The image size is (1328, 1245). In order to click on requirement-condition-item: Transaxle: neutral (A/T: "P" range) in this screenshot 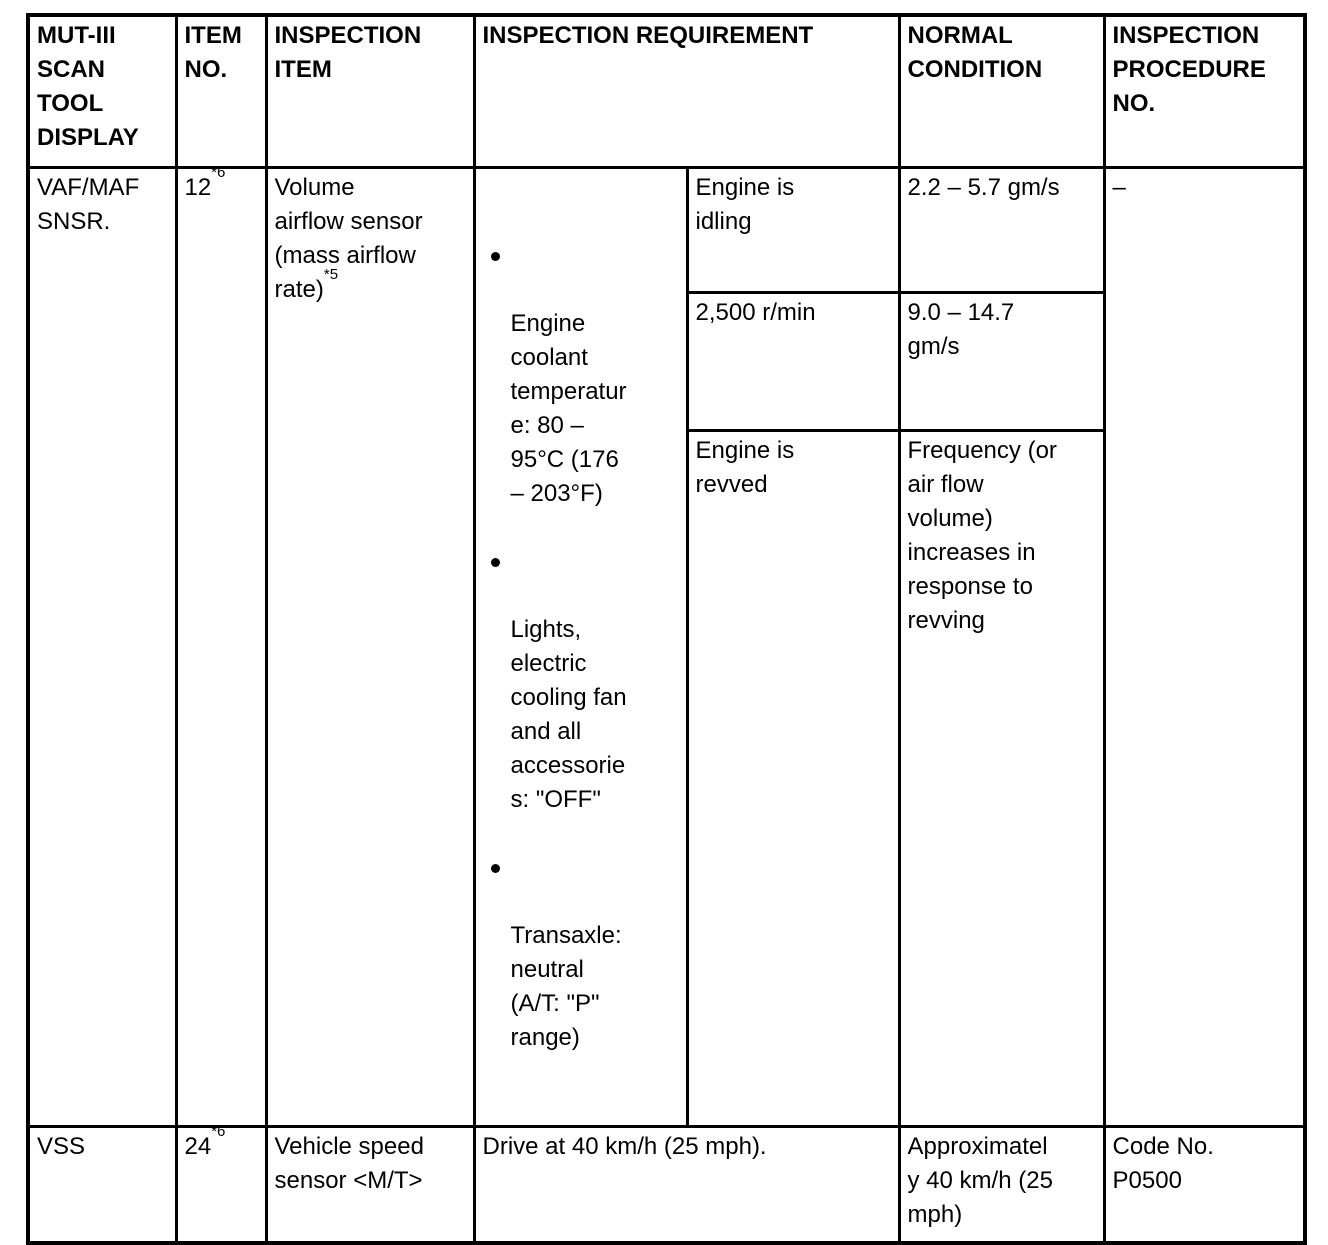, I will do `click(581, 953)`.